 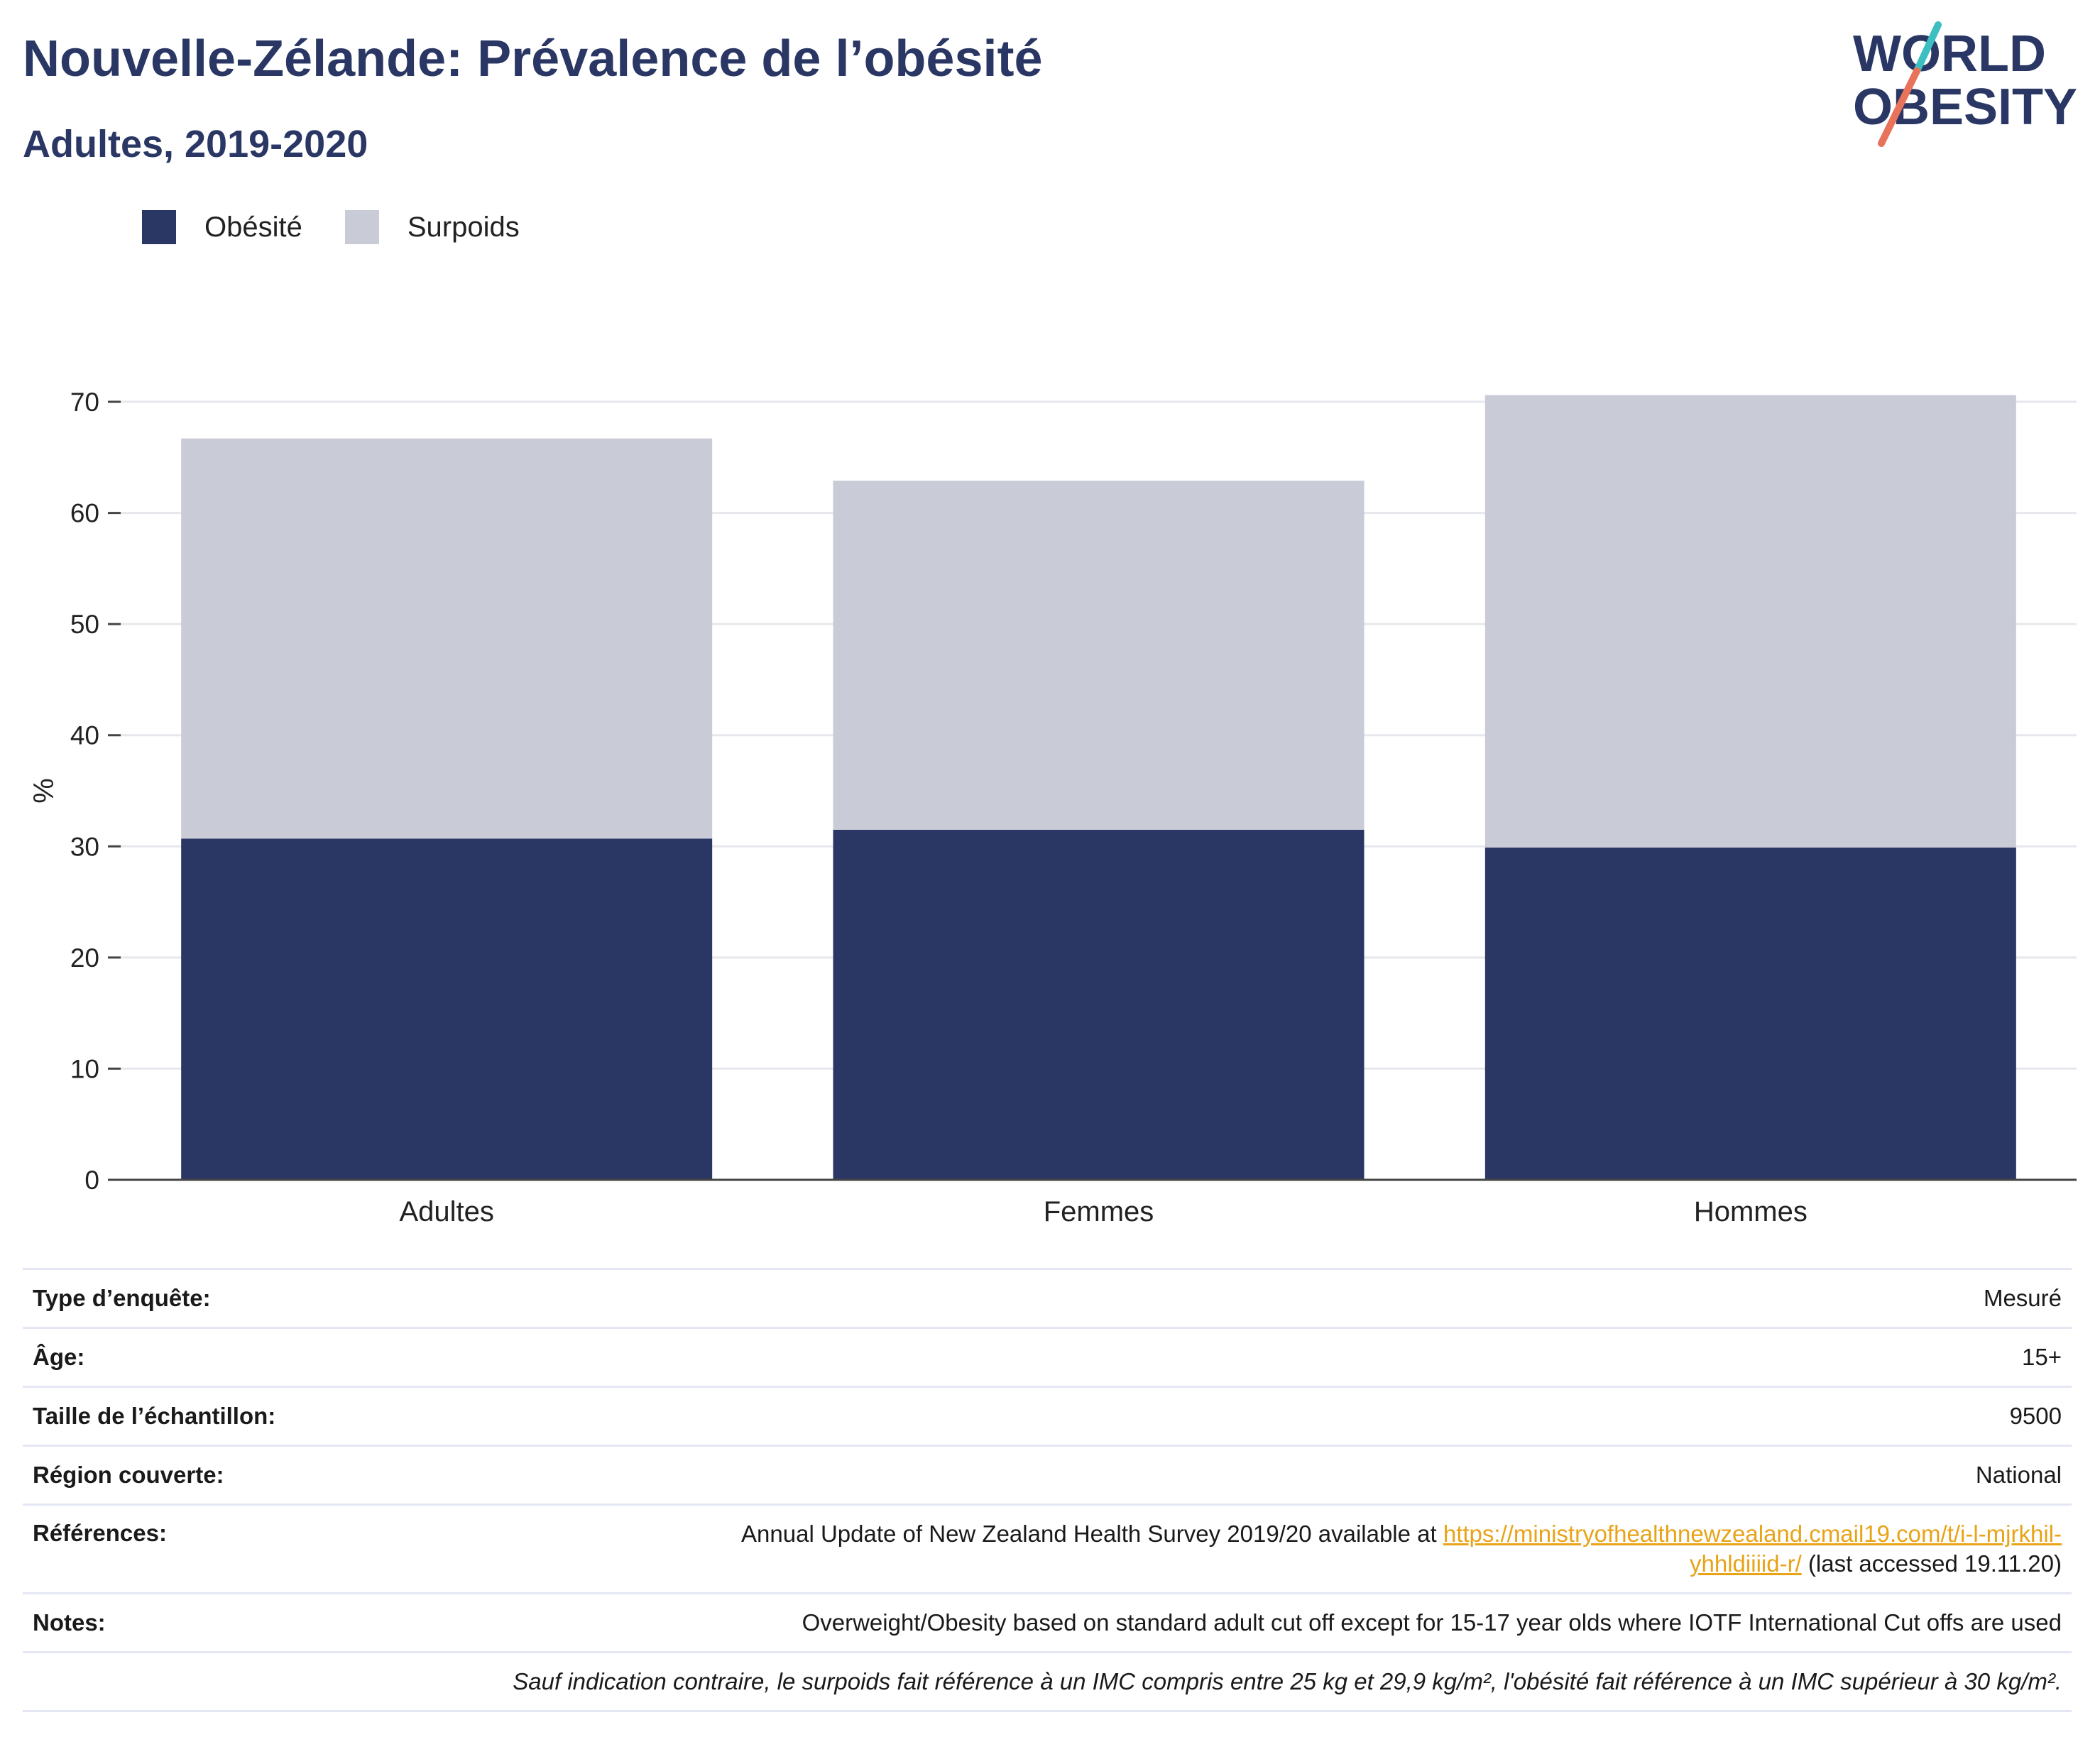 I want to click on references-accessed: (last accessed 19.11.20), so click(x=1931, y=1563).